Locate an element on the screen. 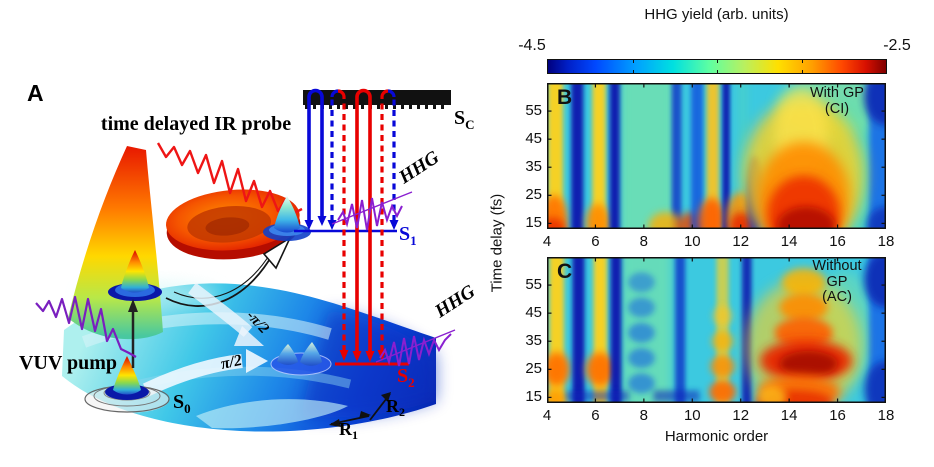  panel-c-label: C is located at coordinates (565, 271).